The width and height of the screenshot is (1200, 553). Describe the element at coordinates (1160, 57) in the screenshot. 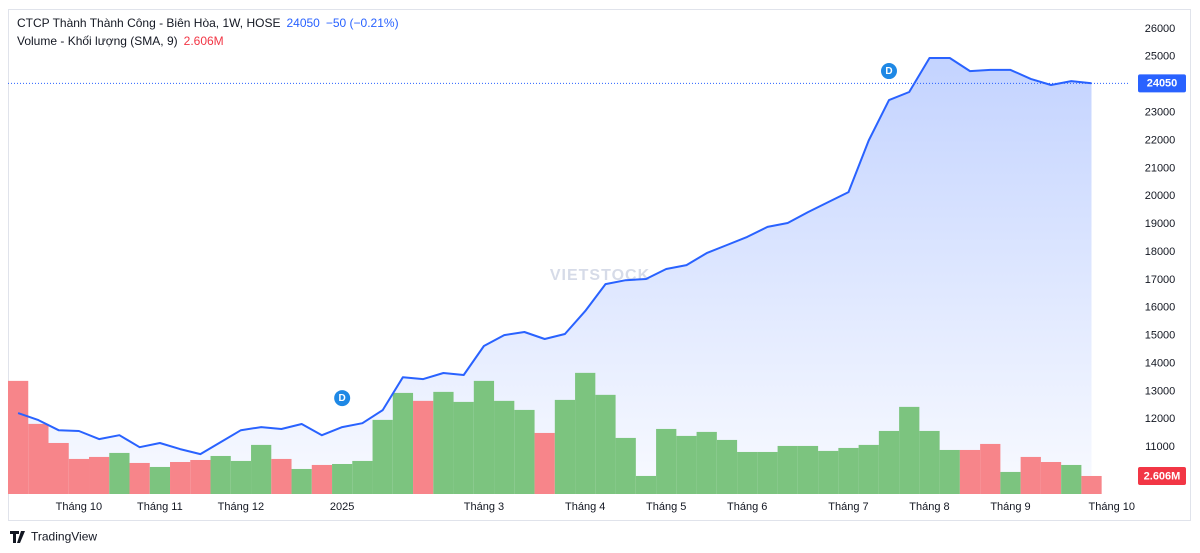

I see `y-tick-label: 25000` at that location.